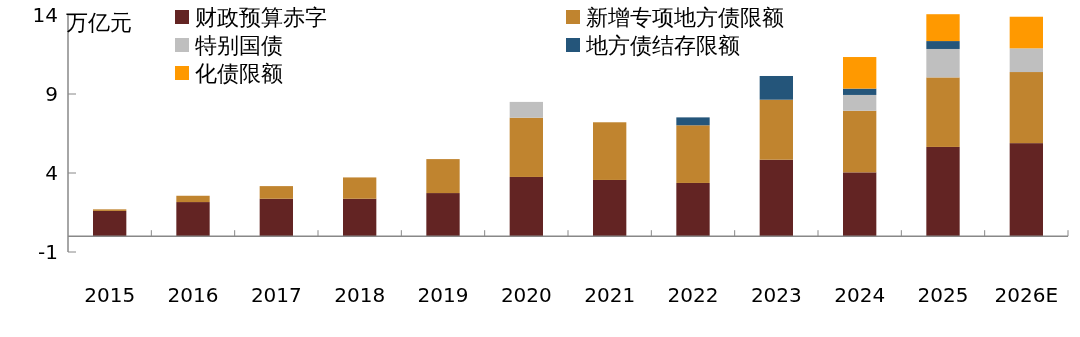 This screenshot has width=1080, height=337. Describe the element at coordinates (662, 45) in the screenshot. I see `legend-label: 地方债结存限额` at that location.